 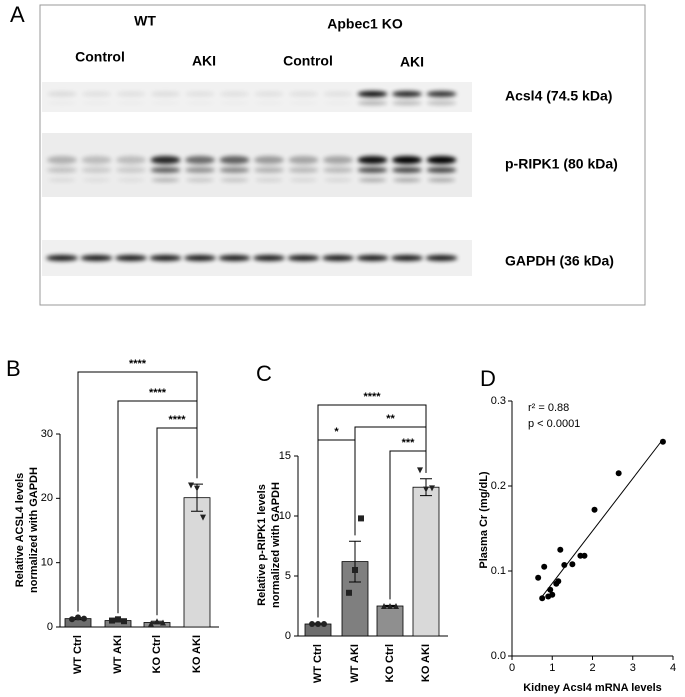 What do you see at coordinates (552, 668) in the screenshot?
I see `x-tick-label: 1` at bounding box center [552, 668].